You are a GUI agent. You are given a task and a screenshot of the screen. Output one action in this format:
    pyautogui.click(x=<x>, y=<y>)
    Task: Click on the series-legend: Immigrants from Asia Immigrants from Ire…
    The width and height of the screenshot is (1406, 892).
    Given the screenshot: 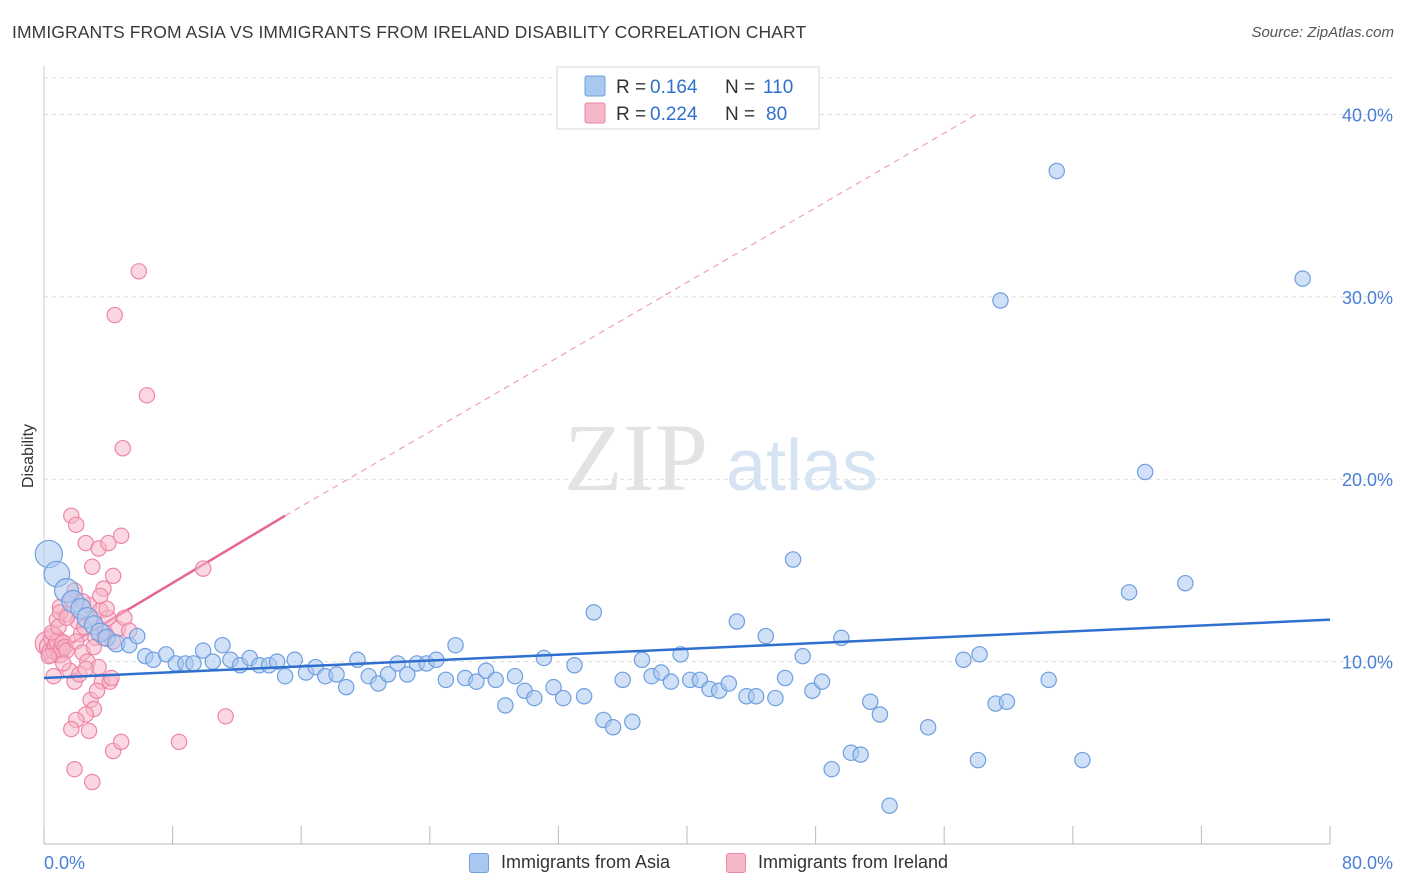 What is the action you would take?
    pyautogui.click(x=703, y=865)
    